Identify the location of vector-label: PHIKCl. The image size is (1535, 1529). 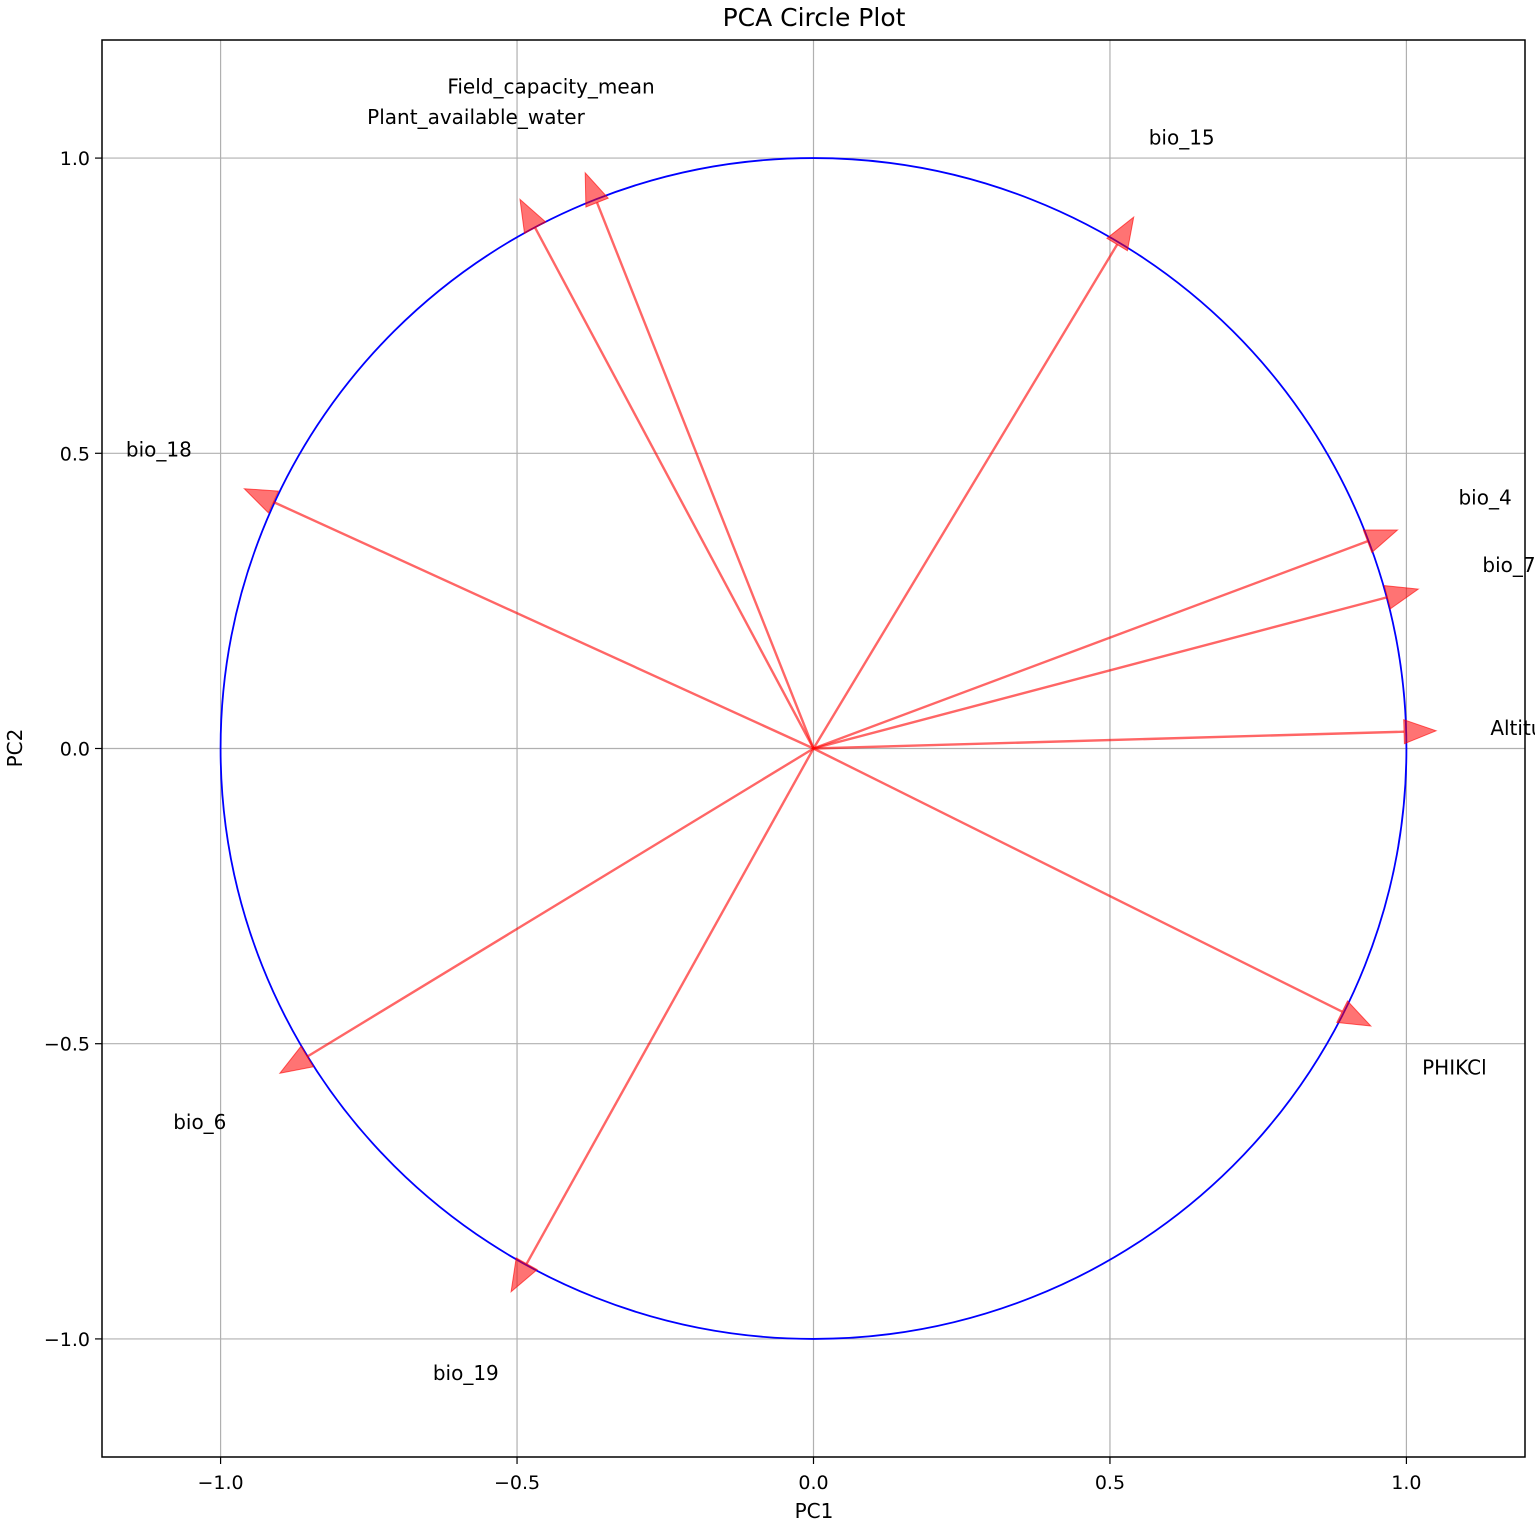
(1454, 1068).